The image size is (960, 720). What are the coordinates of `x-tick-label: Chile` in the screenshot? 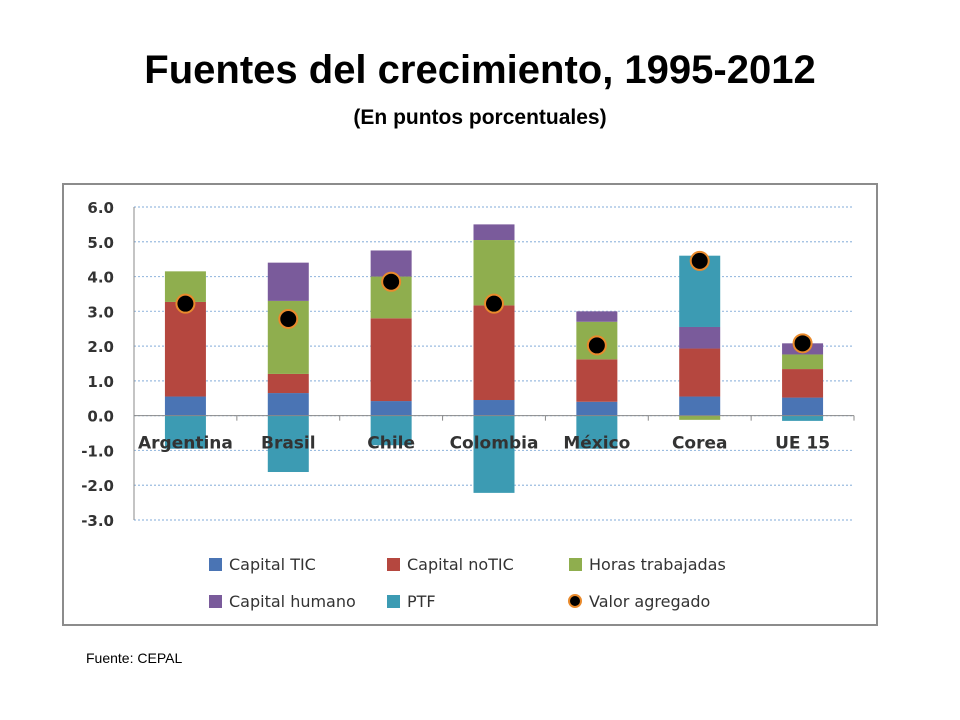 It's located at (391, 444).